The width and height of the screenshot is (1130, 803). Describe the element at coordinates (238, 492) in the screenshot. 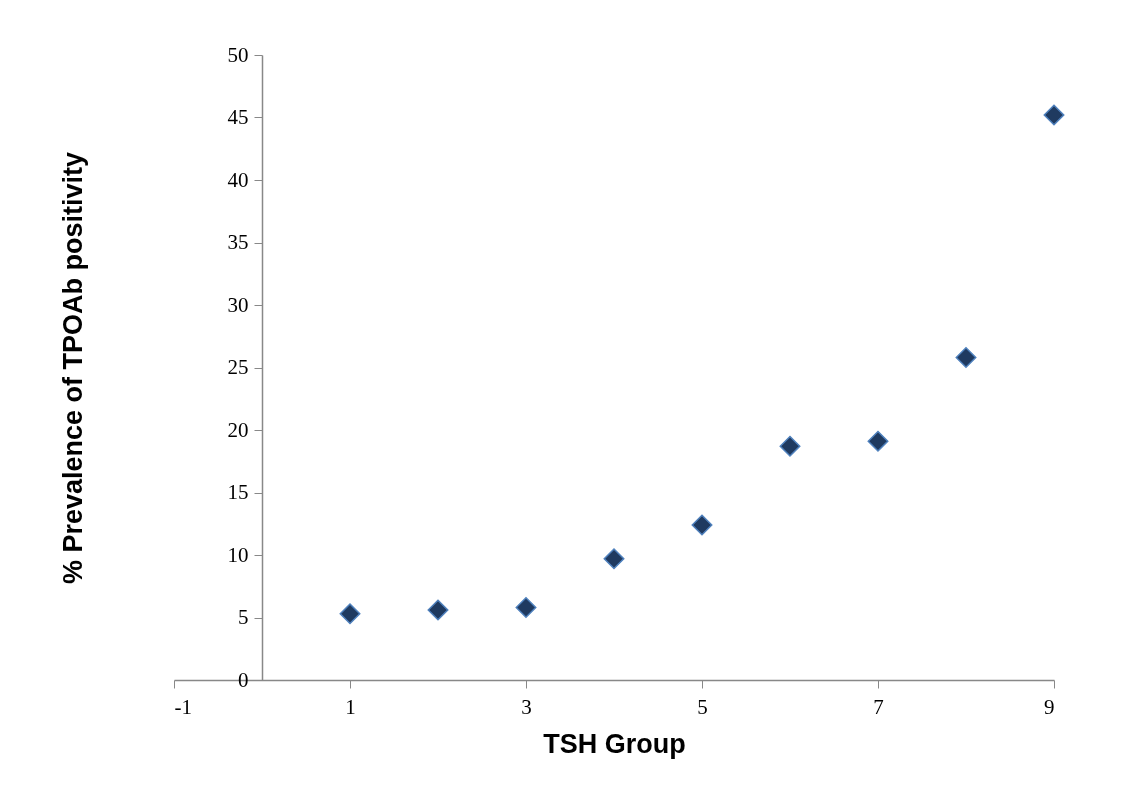

I see `y-tick-label: 15` at that location.